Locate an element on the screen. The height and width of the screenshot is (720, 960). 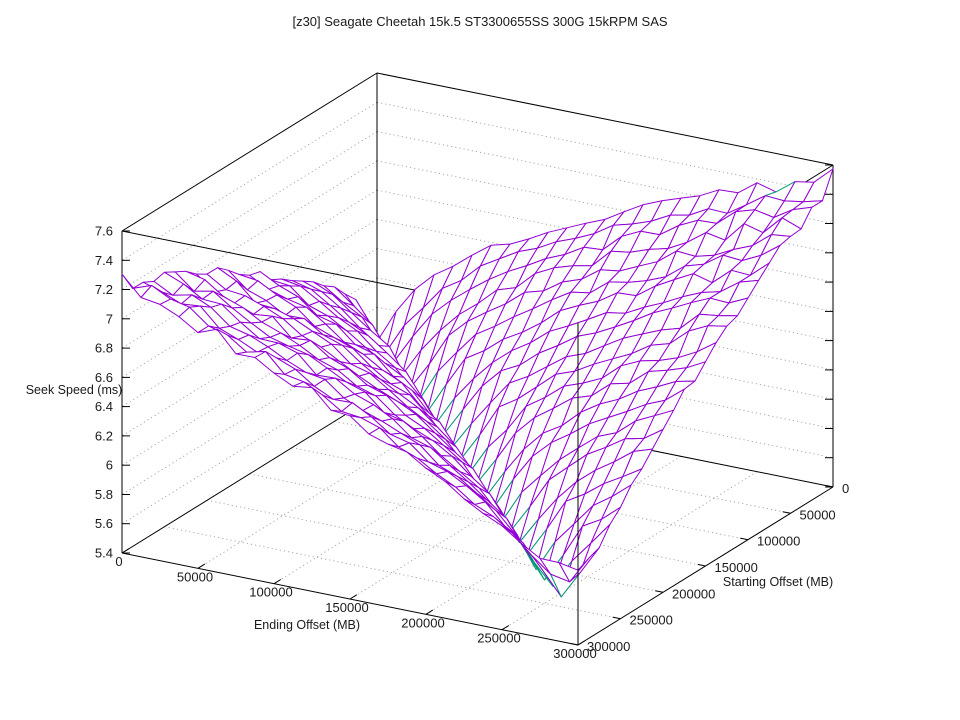
x-axis-title: Ending Offset (MB) is located at coordinates (307, 625).